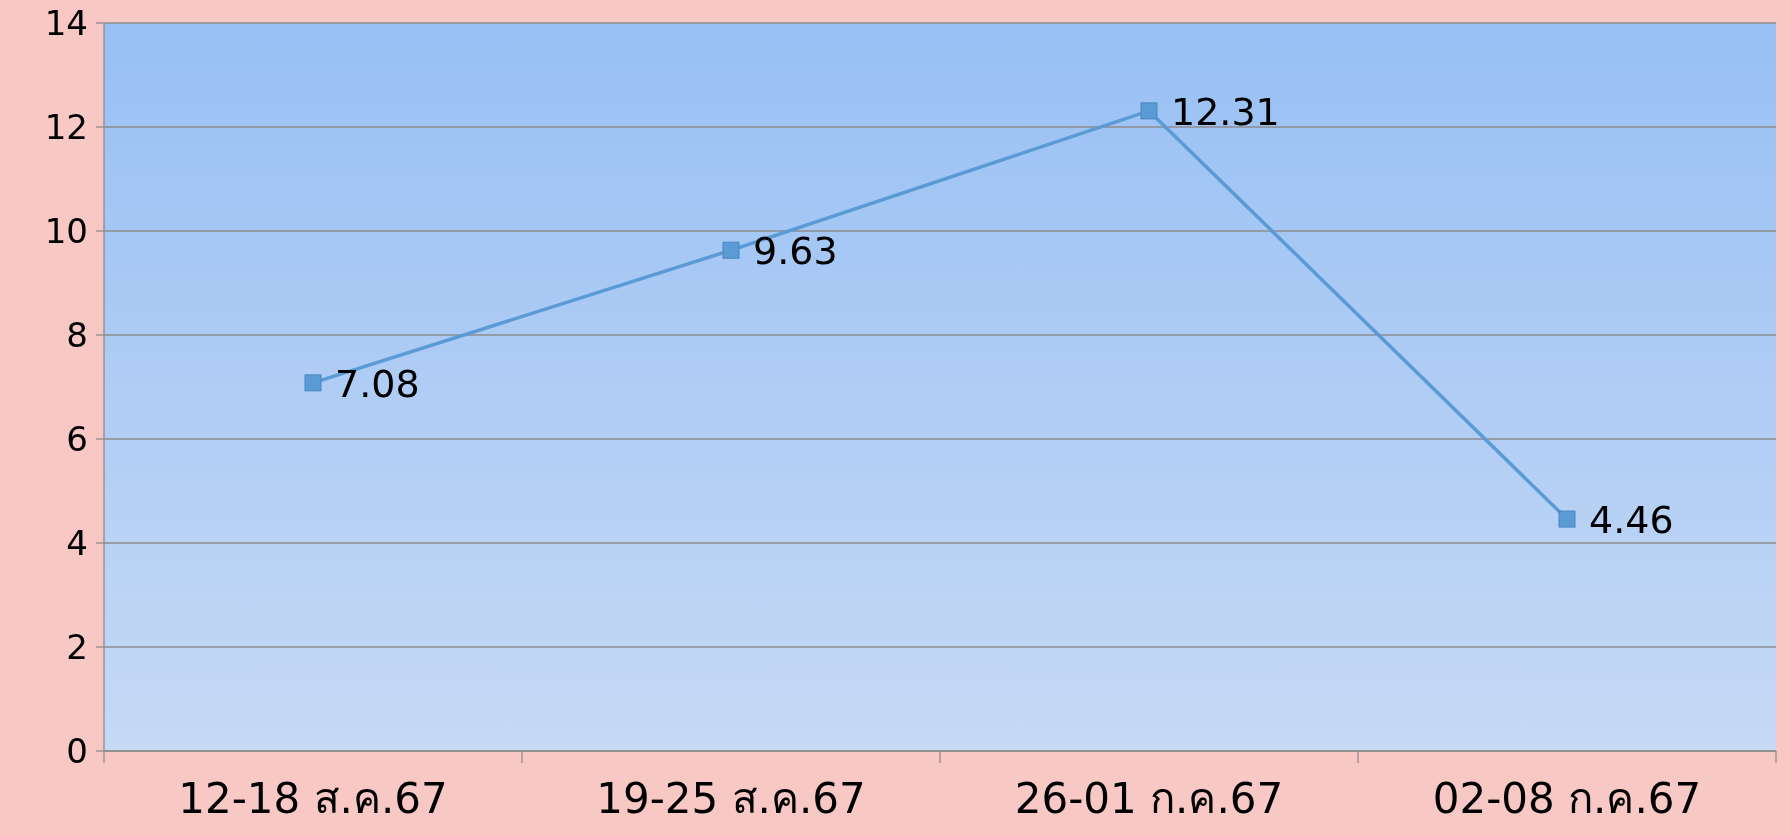 The width and height of the screenshot is (1791, 836). What do you see at coordinates (795, 251) in the screenshot?
I see `data-label: 9.63` at bounding box center [795, 251].